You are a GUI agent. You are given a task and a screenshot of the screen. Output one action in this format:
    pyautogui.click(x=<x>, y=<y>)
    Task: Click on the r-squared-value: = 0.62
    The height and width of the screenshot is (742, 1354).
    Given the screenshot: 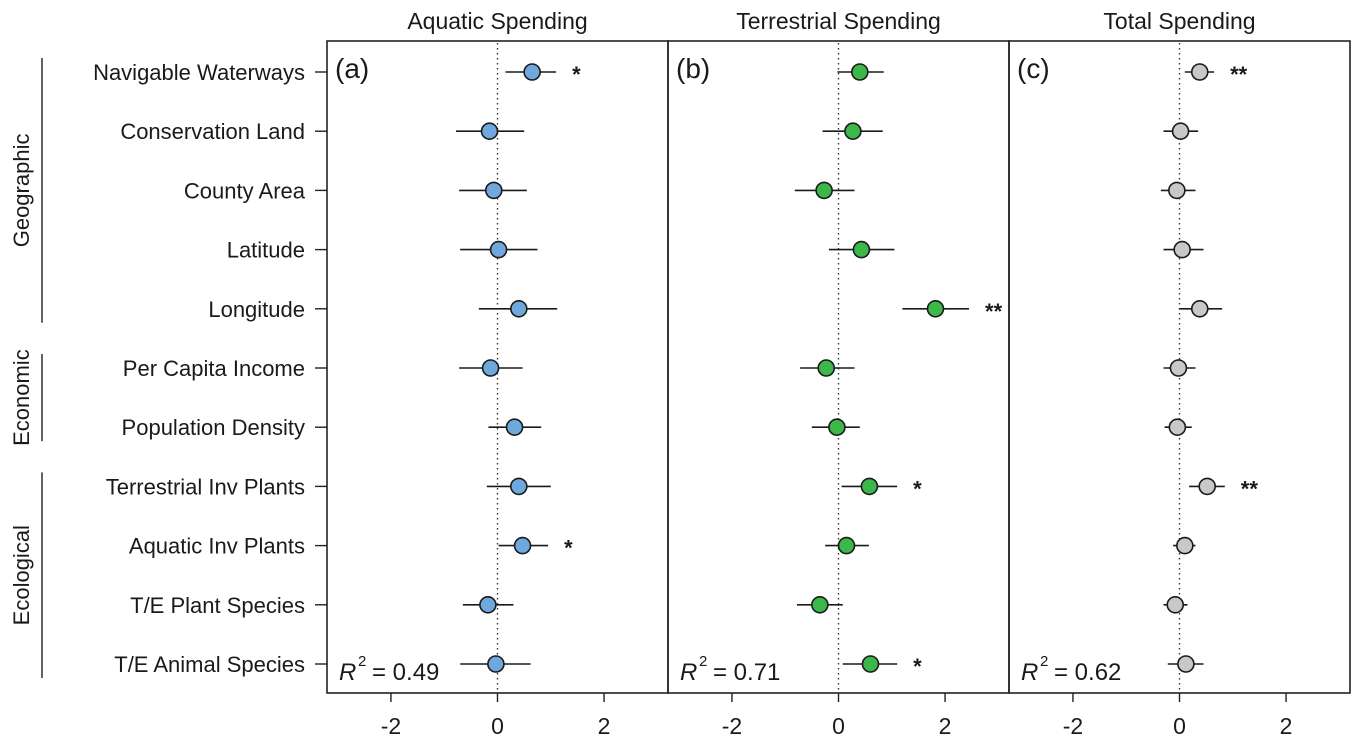 What is the action you would take?
    pyautogui.click(x=1087, y=672)
    